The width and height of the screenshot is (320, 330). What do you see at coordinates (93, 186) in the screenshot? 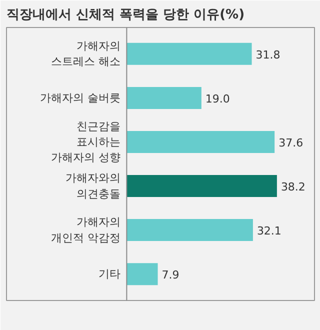
I see `y-tick-label: 가해자와의 의견충돌` at bounding box center [93, 186].